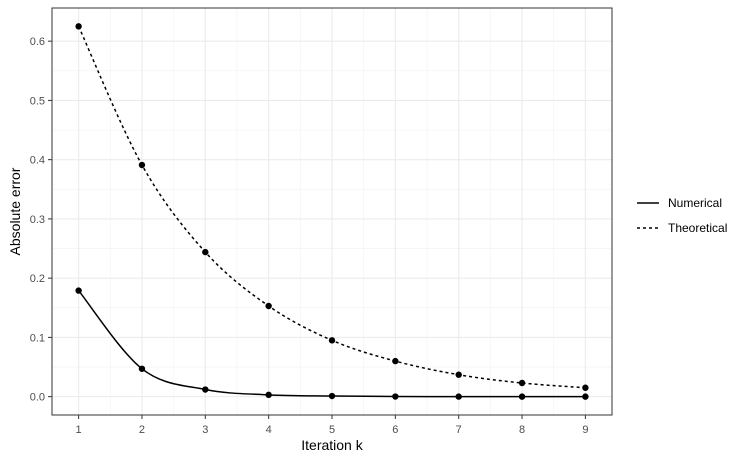  Describe the element at coordinates (459, 430) in the screenshot. I see `x-tick-label: 7` at that location.